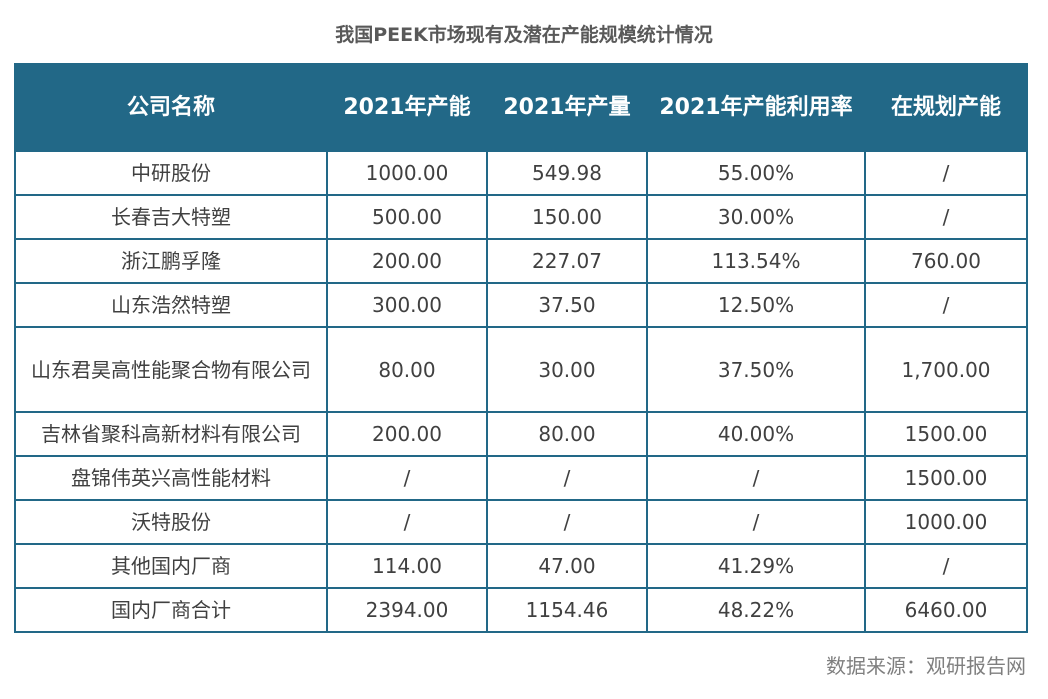 Image resolution: width=1048 pixels, height=699 pixels. Describe the element at coordinates (407, 217) in the screenshot. I see `cell-capacity: 500.00` at that location.